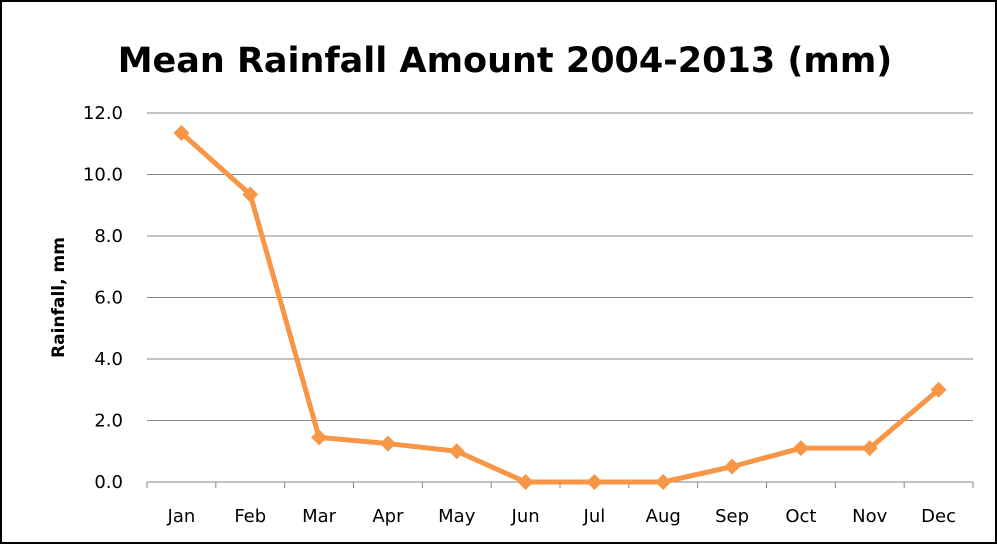  What do you see at coordinates (594, 516) in the screenshot?
I see `x-tick-label: Jul` at bounding box center [594, 516].